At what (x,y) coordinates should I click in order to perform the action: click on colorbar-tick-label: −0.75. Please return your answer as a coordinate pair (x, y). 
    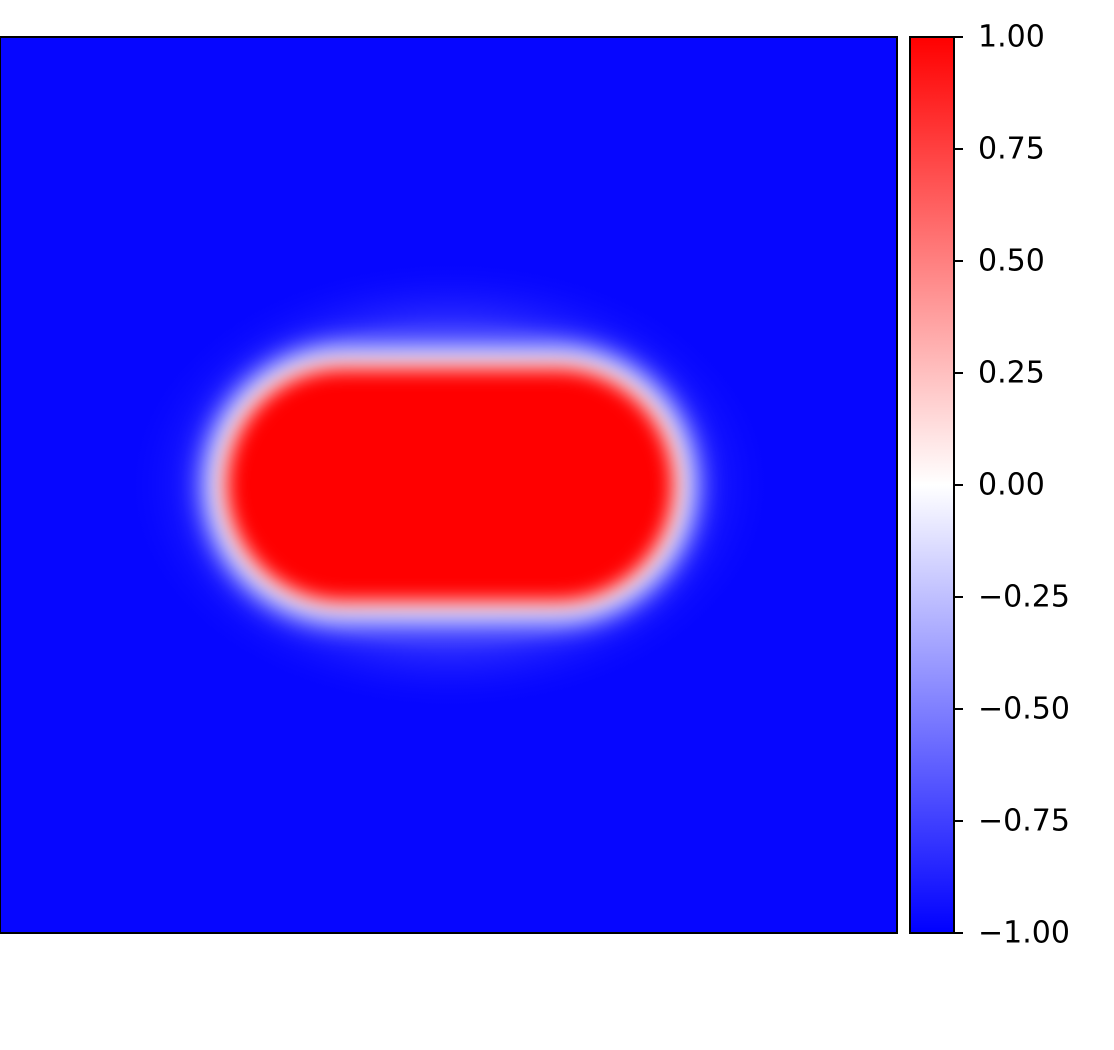
    Looking at the image, I should click on (1024, 821).